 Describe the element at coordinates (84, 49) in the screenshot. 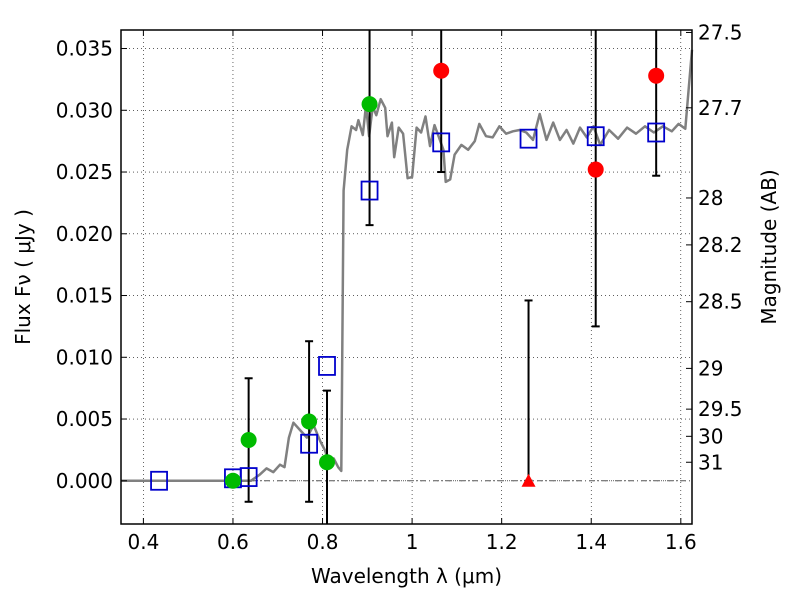

I see `y-tick-label: 0.035` at that location.